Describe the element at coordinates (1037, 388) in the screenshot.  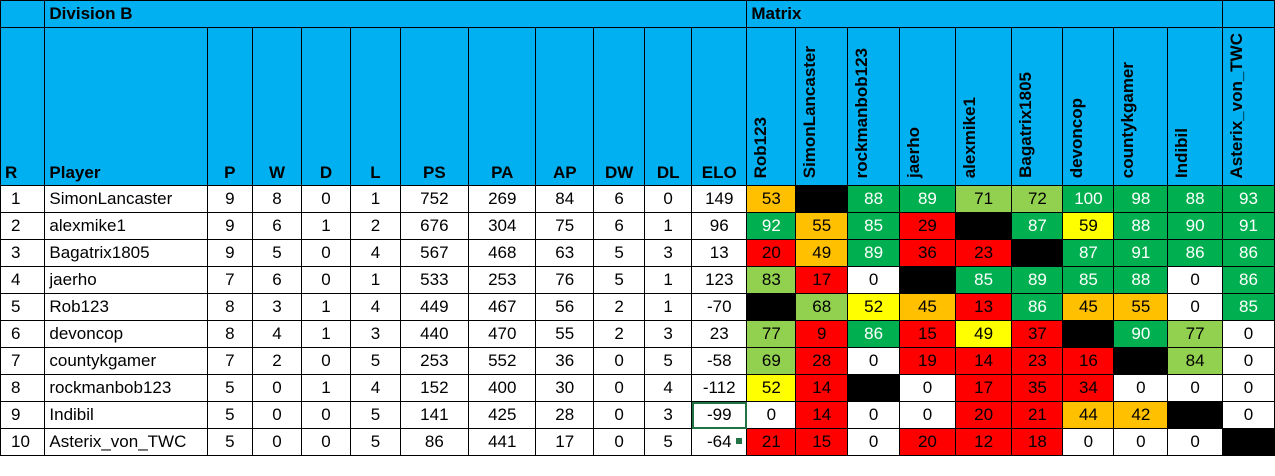
I see `matrix-cell: 35` at that location.